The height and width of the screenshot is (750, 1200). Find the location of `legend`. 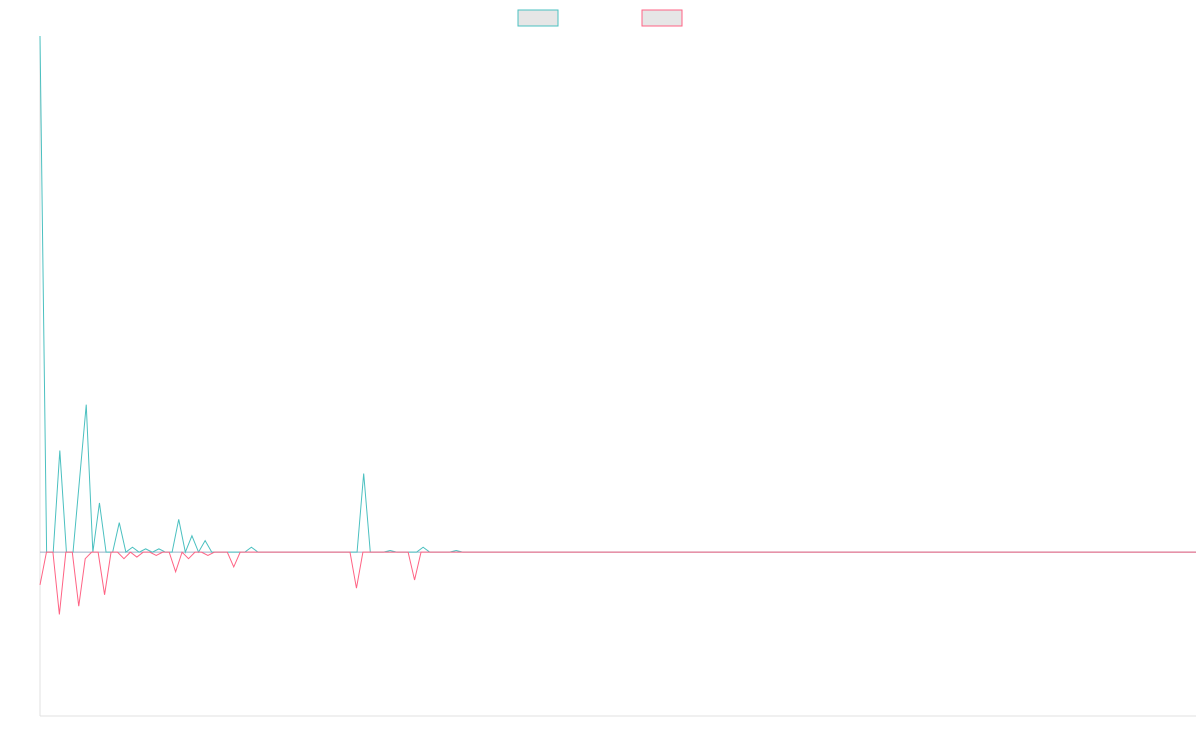

legend is located at coordinates (600, 18).